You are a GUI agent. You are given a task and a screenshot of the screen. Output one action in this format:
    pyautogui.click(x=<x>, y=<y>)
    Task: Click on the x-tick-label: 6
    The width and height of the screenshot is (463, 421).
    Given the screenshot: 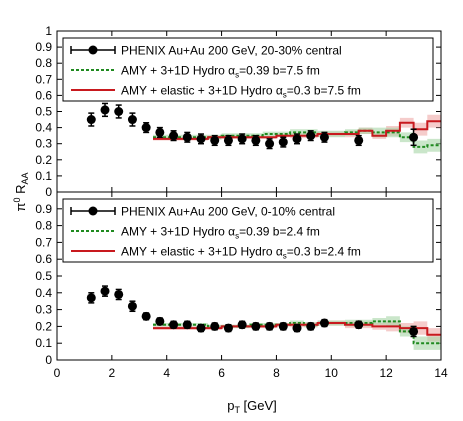 What is the action you would take?
    pyautogui.click(x=221, y=373)
    